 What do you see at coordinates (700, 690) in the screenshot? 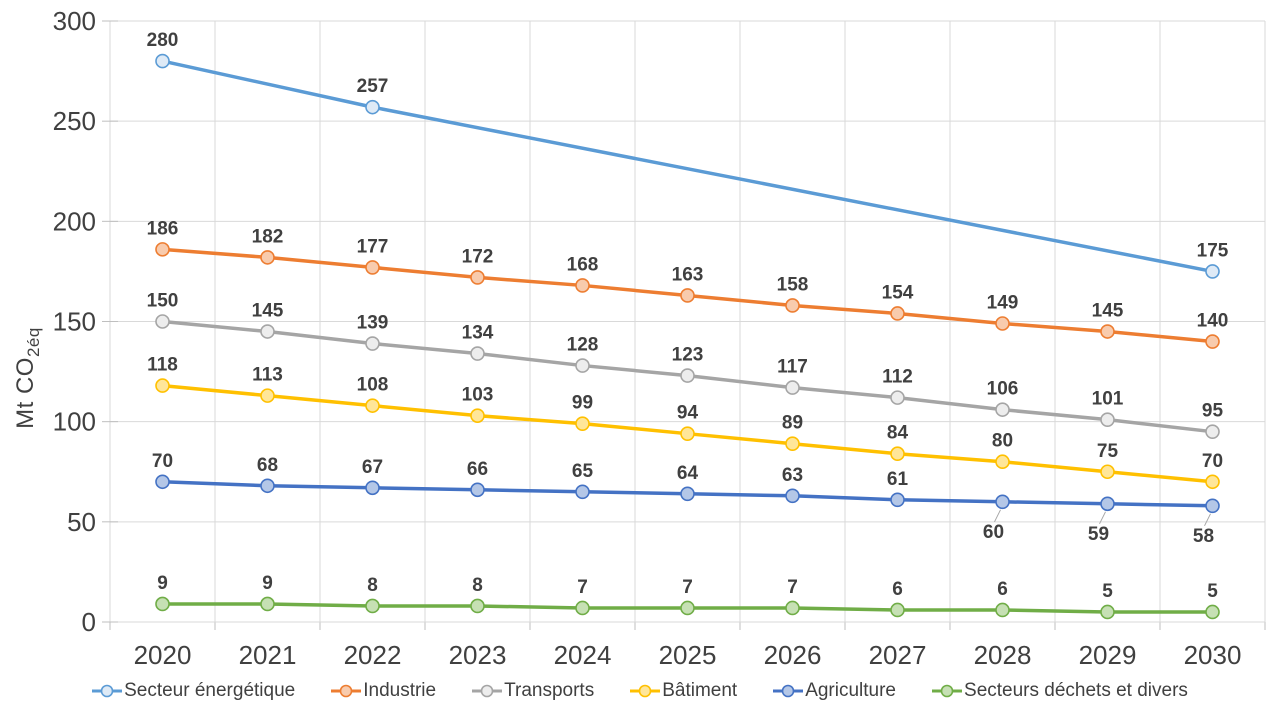
I see `legend-item-label: Bâtiment` at bounding box center [700, 690].